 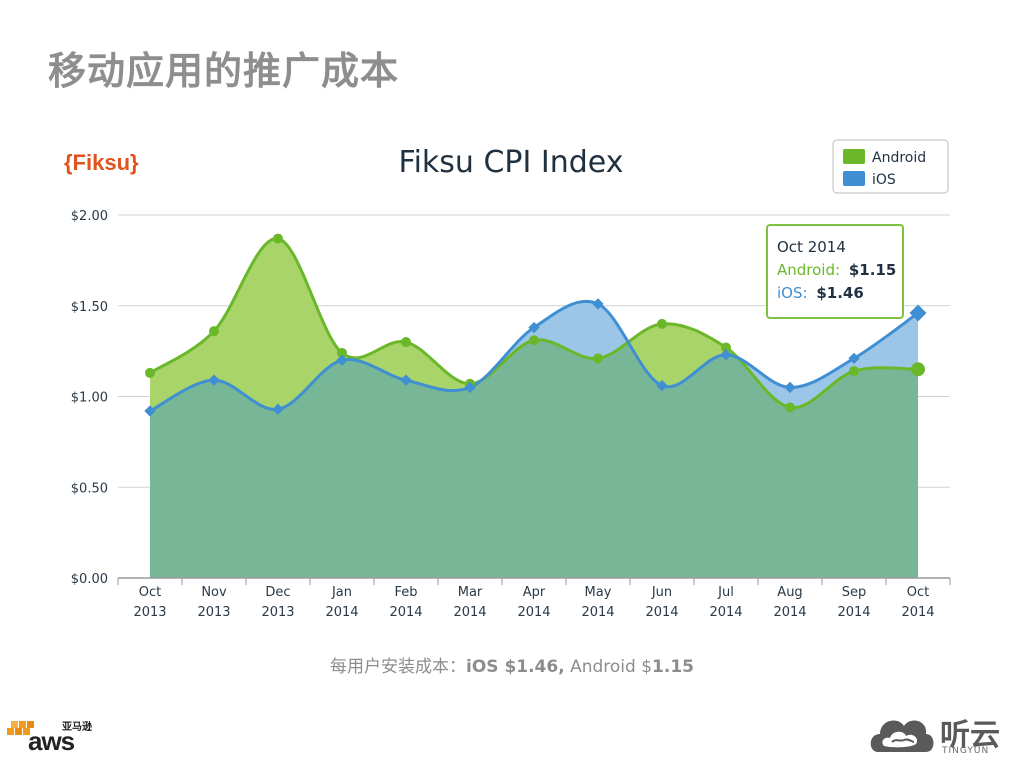 What do you see at coordinates (89, 579) in the screenshot?
I see `y-tick-label: $0.00` at bounding box center [89, 579].